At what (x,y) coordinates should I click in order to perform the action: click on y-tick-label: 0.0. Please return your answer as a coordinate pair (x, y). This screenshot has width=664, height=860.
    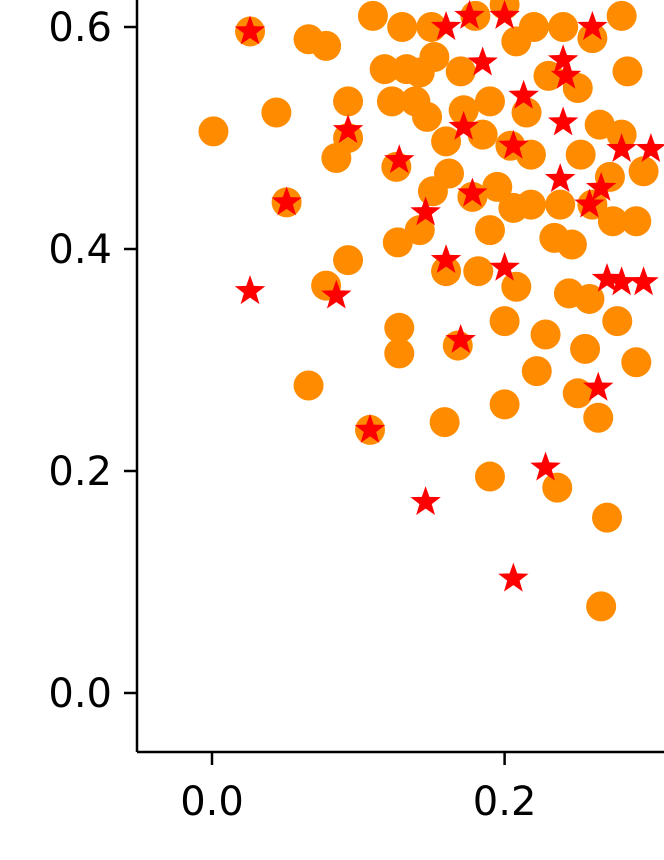
    Looking at the image, I should click on (80, 694).